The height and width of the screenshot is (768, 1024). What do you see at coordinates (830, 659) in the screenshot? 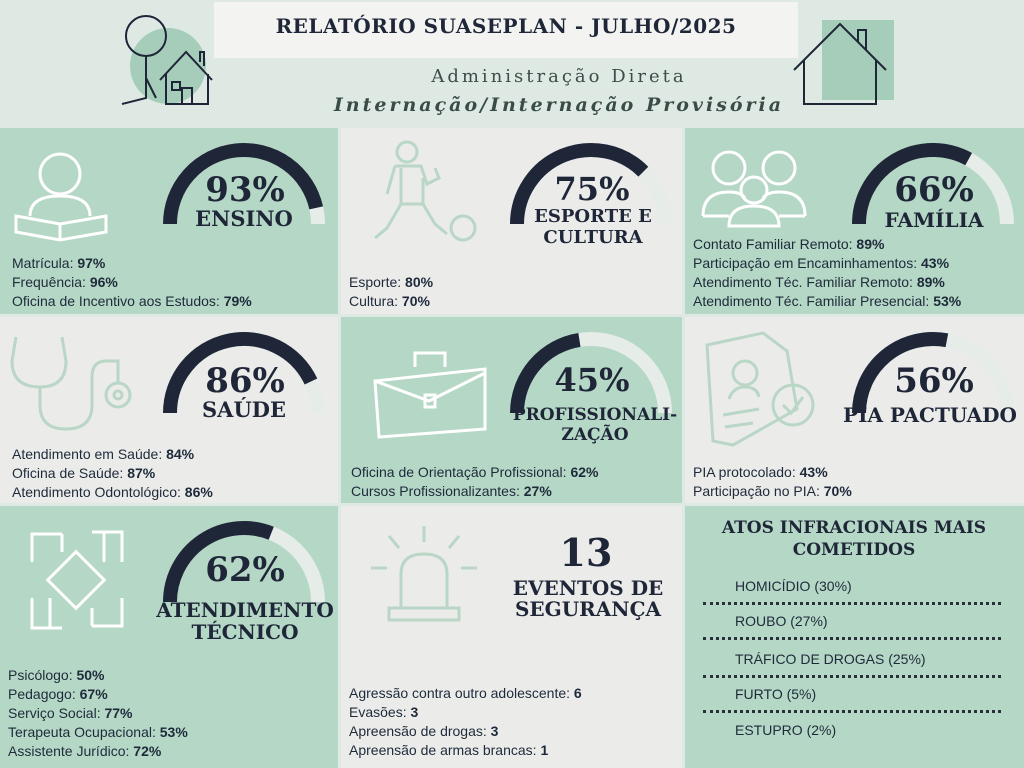
I see `atos-item: TRÁFICO DE DROGAS (25%)` at bounding box center [830, 659].